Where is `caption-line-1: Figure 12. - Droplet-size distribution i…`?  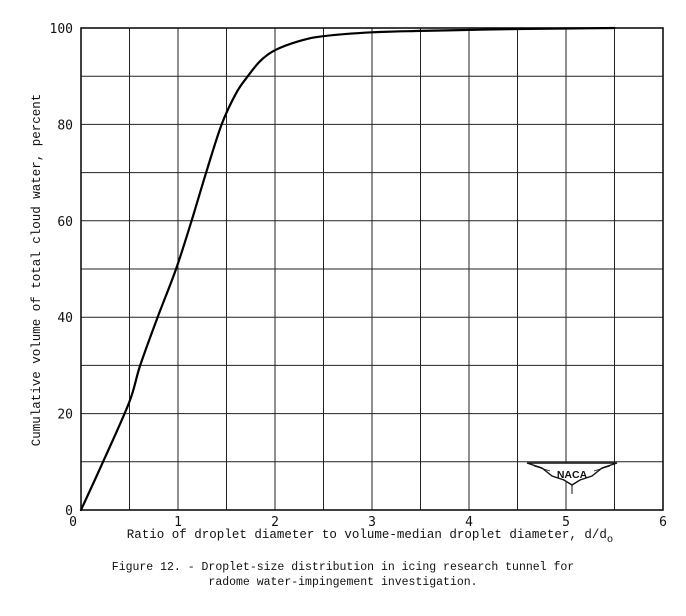
caption-line-1: Figure 12. - Droplet-size distribution i… is located at coordinates (343, 567).